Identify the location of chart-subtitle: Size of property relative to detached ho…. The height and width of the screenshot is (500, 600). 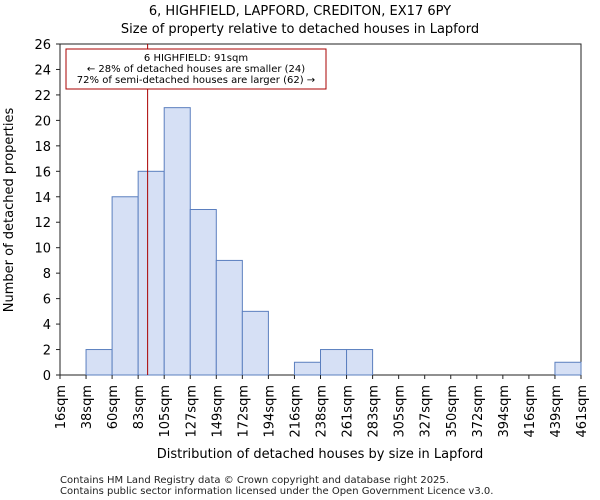
(300, 29).